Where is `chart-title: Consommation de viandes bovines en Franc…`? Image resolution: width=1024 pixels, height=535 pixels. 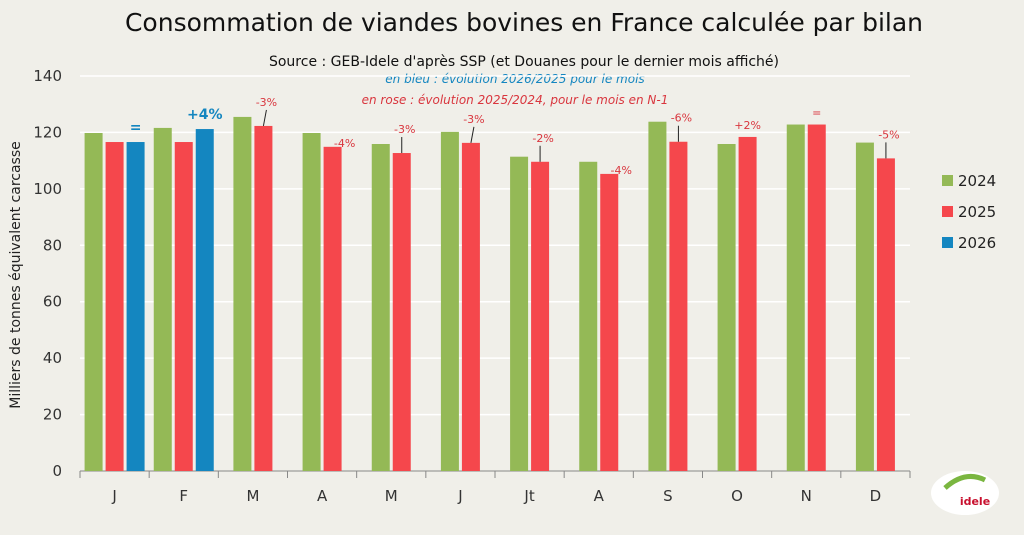
chart-title: Consommation de viandes bovines en Franc… is located at coordinates (524, 22).